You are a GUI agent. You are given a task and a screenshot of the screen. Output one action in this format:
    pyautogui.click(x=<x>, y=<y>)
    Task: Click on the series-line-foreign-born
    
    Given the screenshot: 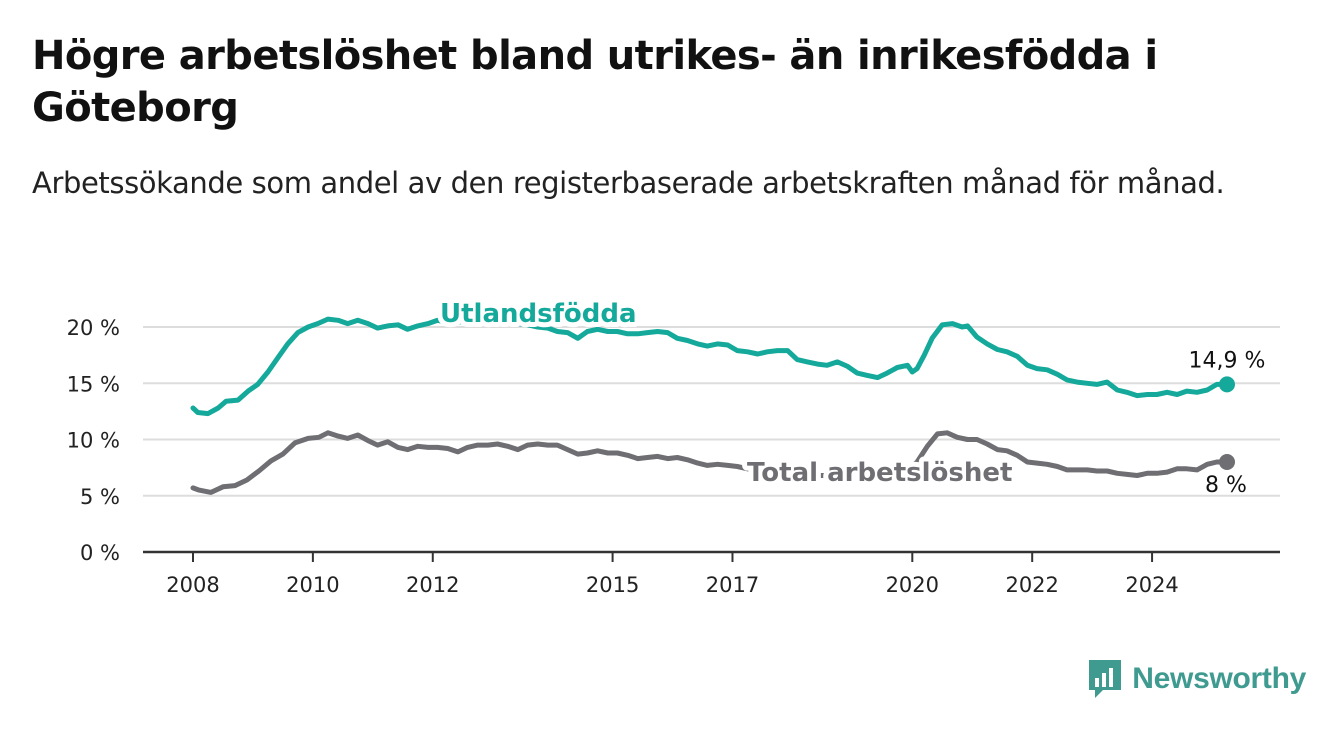 What is the action you would take?
    pyautogui.click(x=710, y=365)
    